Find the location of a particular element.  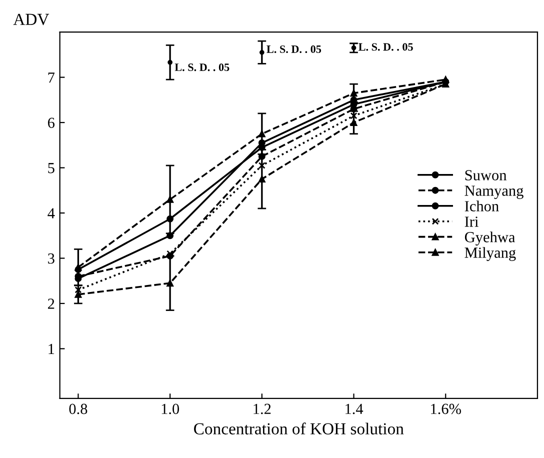

x-tick-label: 1.2 is located at coordinates (262, 409).